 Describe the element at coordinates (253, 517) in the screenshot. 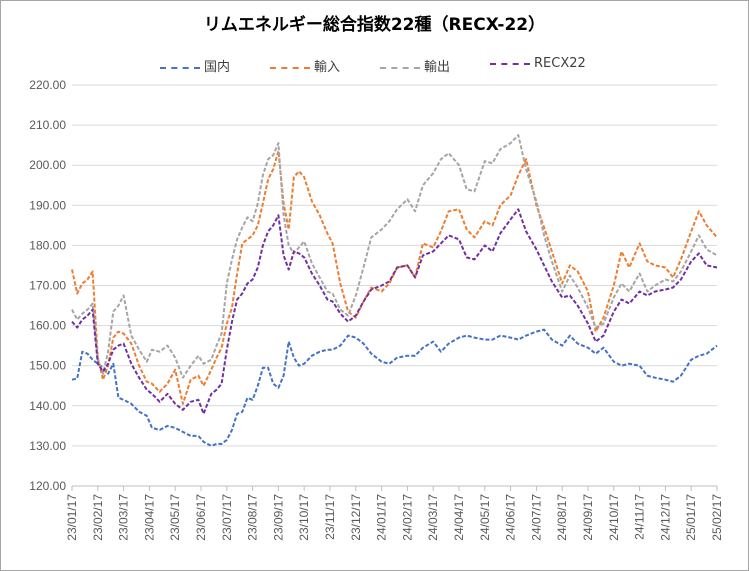

I see `x-tick-label: 23/08/17` at that location.